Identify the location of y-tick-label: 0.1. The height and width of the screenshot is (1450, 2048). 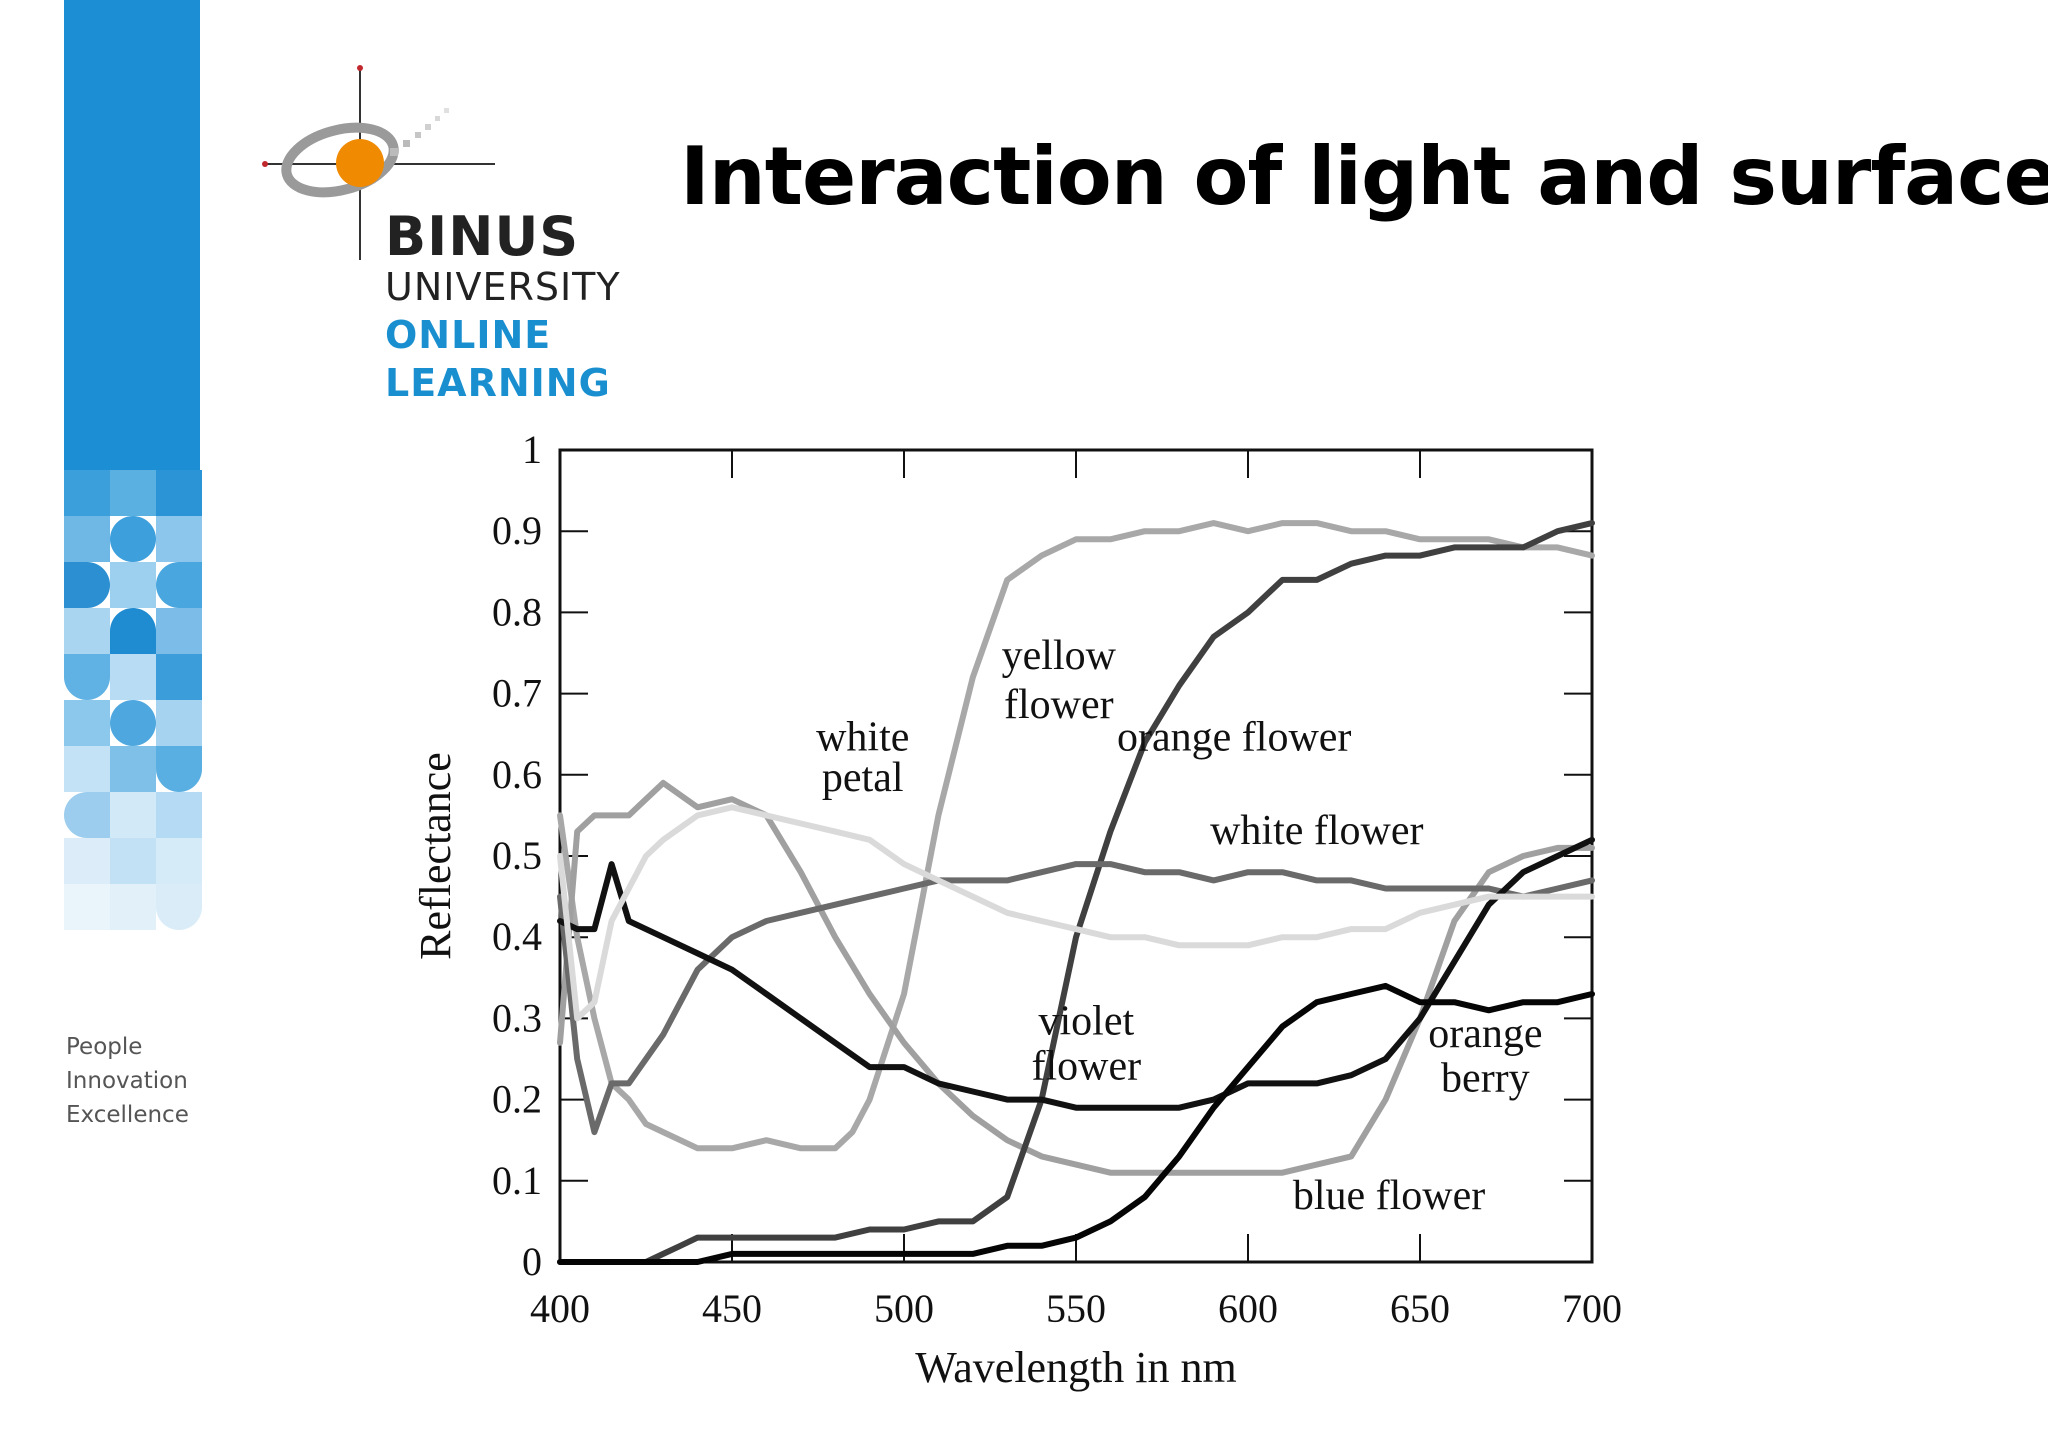
(517, 1180).